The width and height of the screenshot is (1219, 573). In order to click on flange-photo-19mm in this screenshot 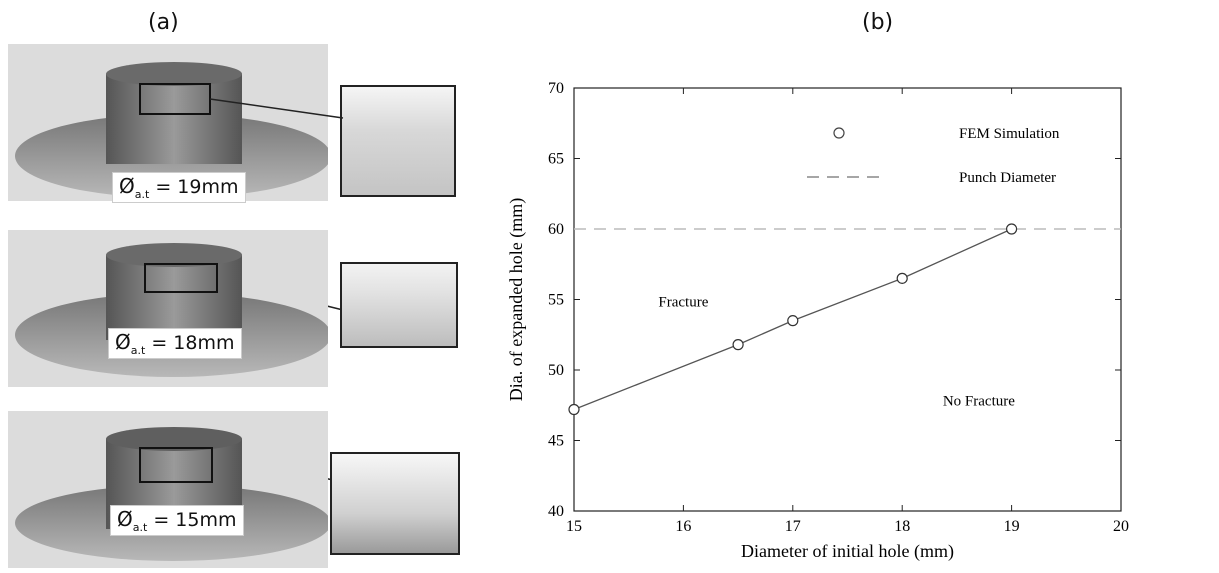, I will do `click(169, 122)`.